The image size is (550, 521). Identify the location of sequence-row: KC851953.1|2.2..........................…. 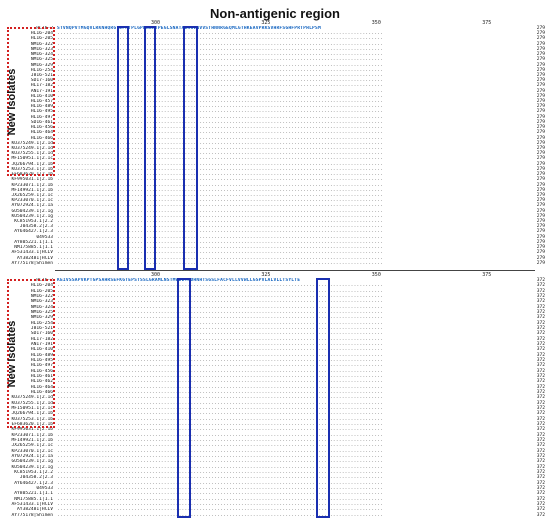
(275, 221).